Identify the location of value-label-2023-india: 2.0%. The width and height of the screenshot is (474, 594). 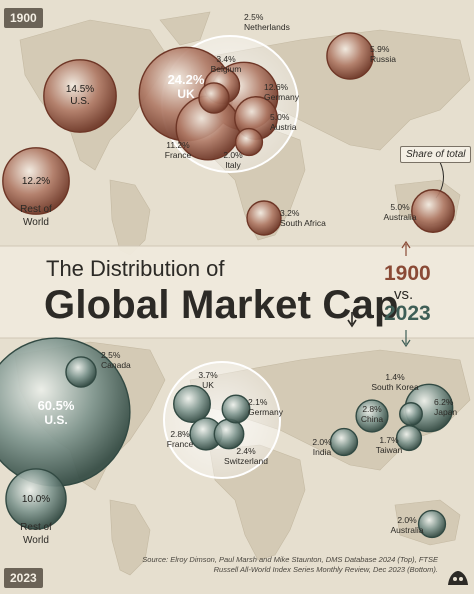
(322, 442).